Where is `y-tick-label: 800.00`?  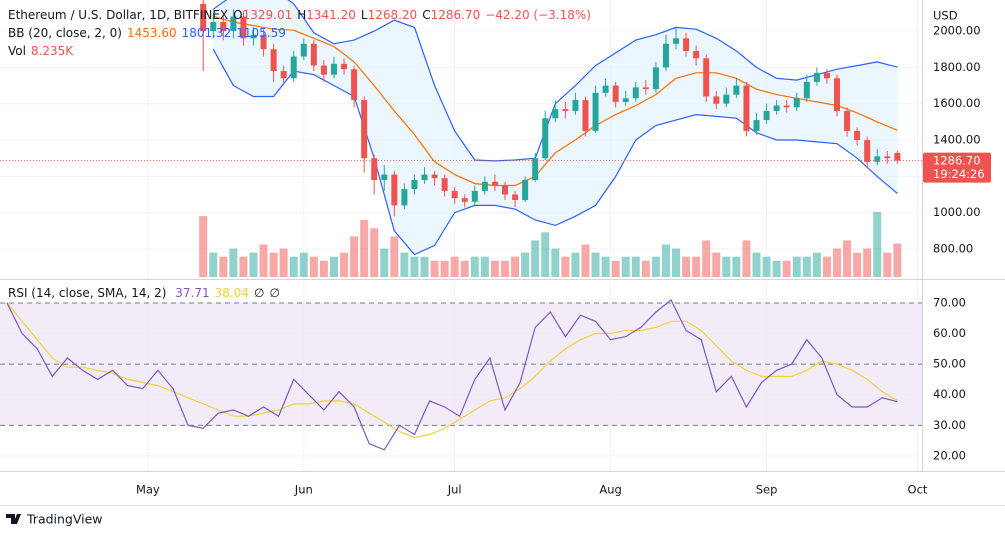
y-tick-label: 800.00 is located at coordinates (953, 249).